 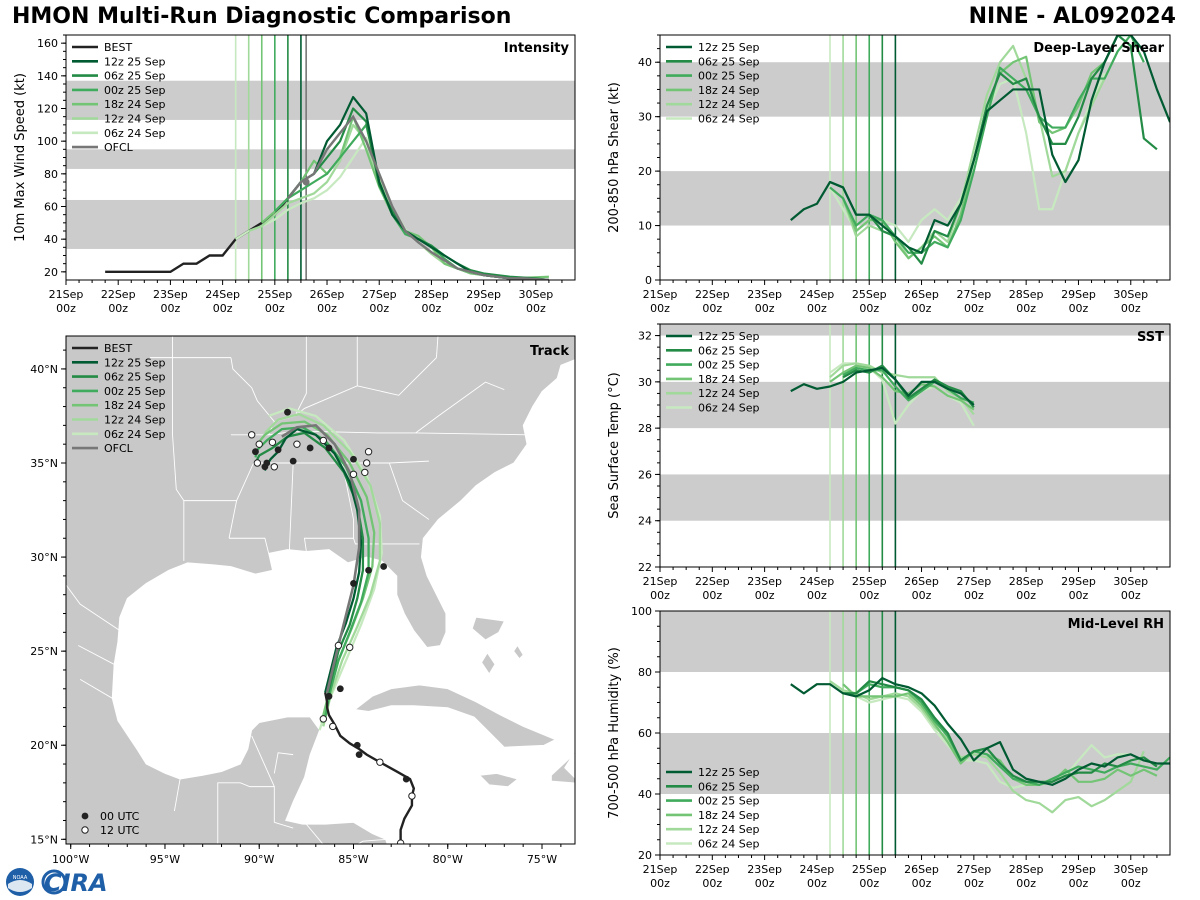 I want to click on y-tick-label: 140, so click(x=47, y=76).